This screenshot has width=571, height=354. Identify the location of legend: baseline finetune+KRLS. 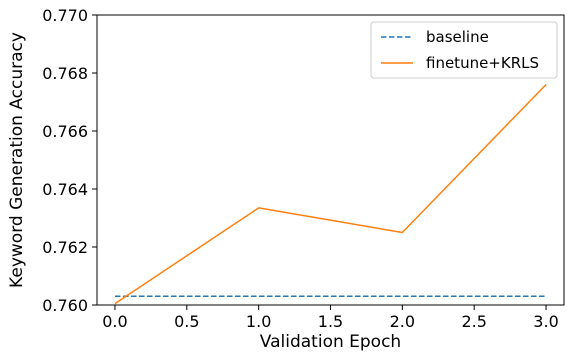
(464, 50).